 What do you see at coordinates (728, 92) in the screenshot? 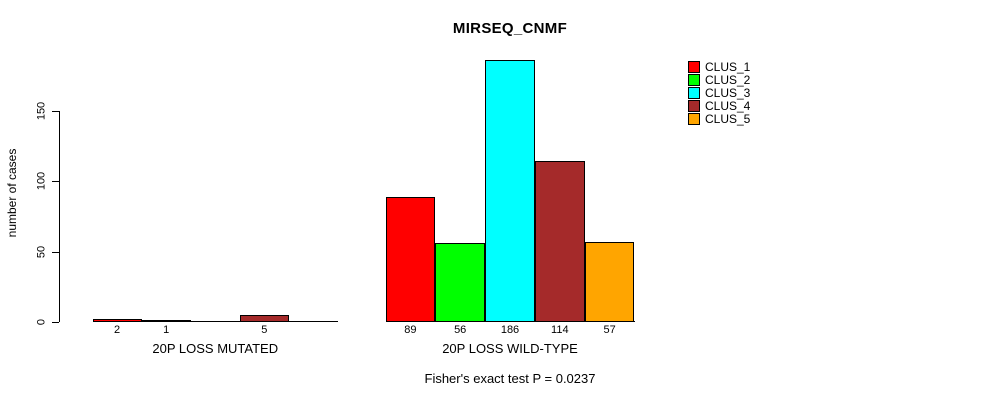
I see `legend-label: CLUS_3` at bounding box center [728, 92].